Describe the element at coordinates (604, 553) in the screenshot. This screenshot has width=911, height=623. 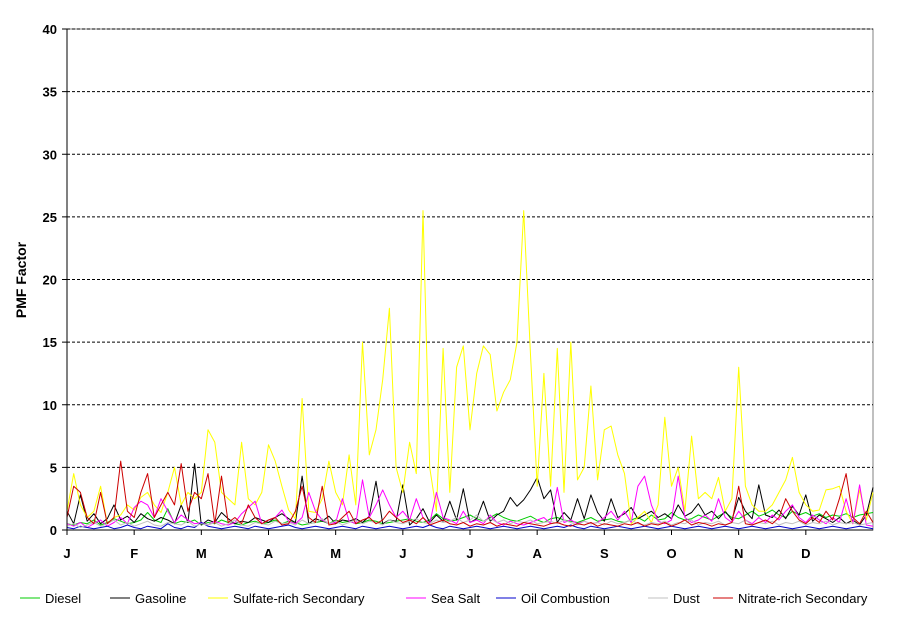
I see `x-tick-label-month: S` at that location.